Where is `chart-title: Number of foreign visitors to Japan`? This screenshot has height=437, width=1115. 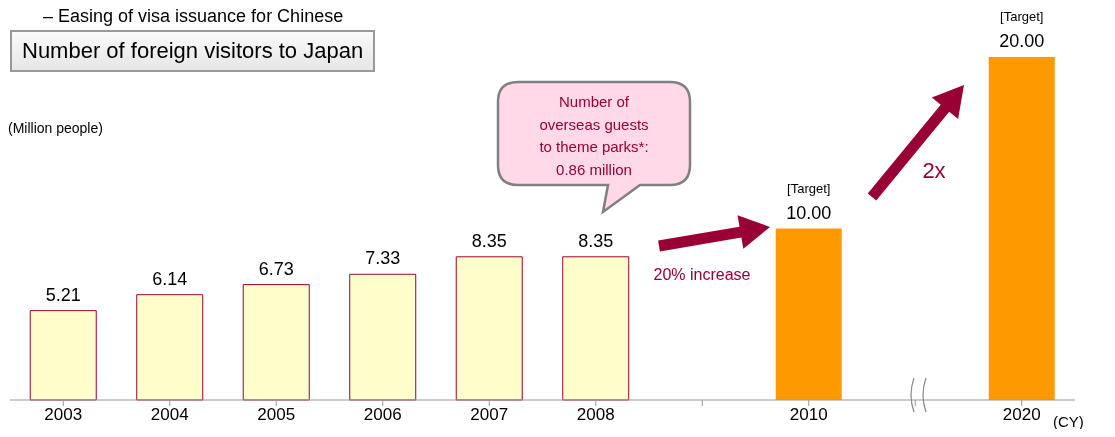
chart-title: Number of foreign visitors to Japan is located at coordinates (193, 51).